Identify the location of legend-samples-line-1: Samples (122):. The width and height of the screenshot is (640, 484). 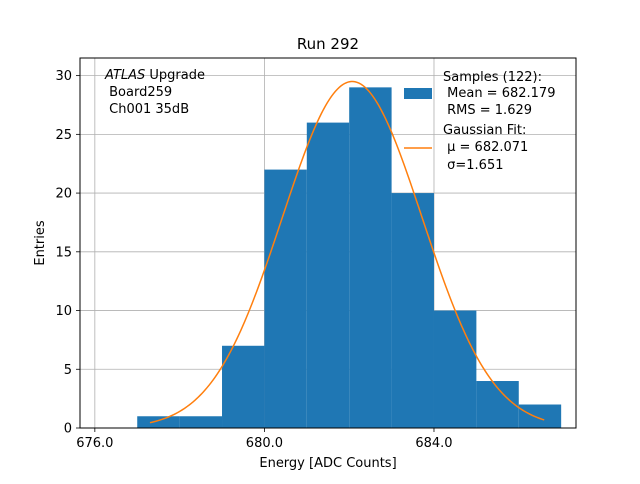
(492, 77).